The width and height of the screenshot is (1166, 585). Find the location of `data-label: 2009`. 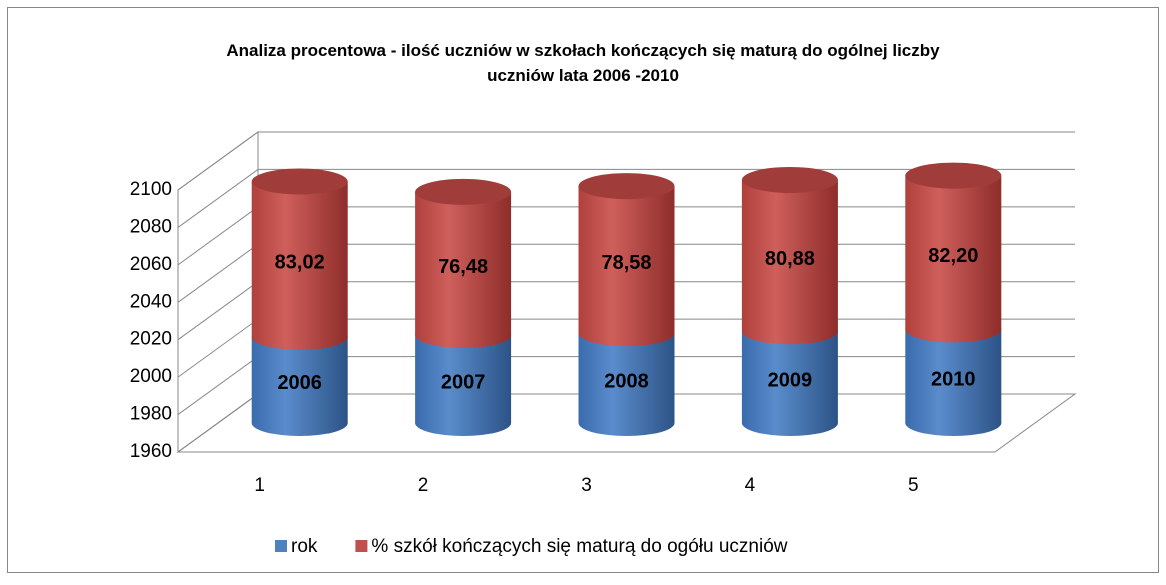

data-label: 2009 is located at coordinates (790, 380).